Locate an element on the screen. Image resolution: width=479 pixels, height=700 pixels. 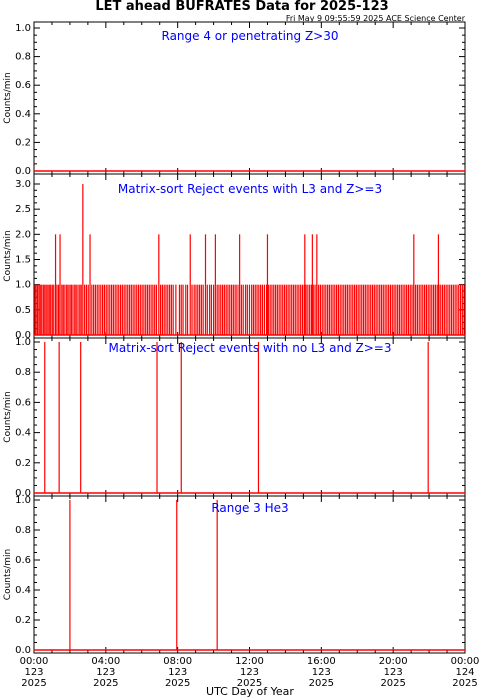
y-tick-label: 1.5 is located at coordinates (23, 260).